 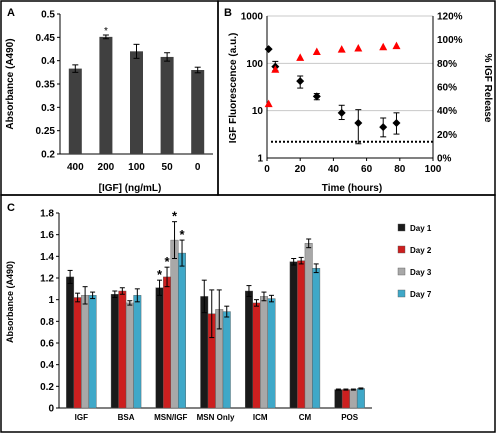 I want to click on panel-a-xtick-label: 100, so click(x=136, y=167).